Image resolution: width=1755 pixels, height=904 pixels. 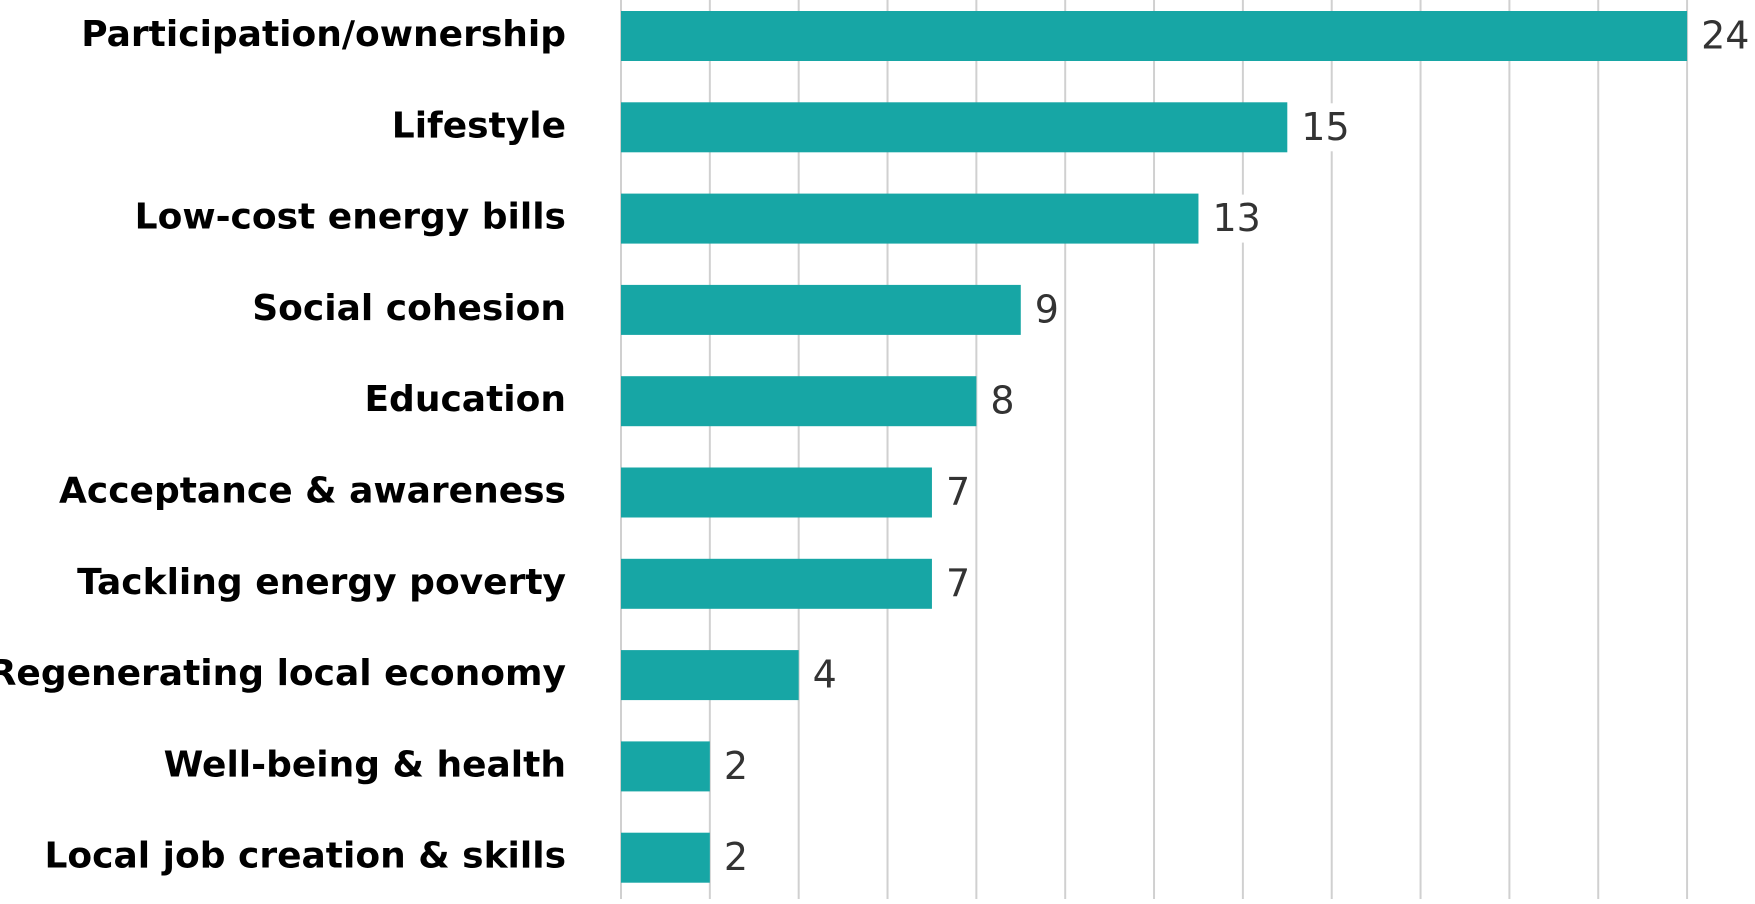 What do you see at coordinates (312, 491) in the screenshot?
I see `category-label: Acceptance & awareness` at bounding box center [312, 491].